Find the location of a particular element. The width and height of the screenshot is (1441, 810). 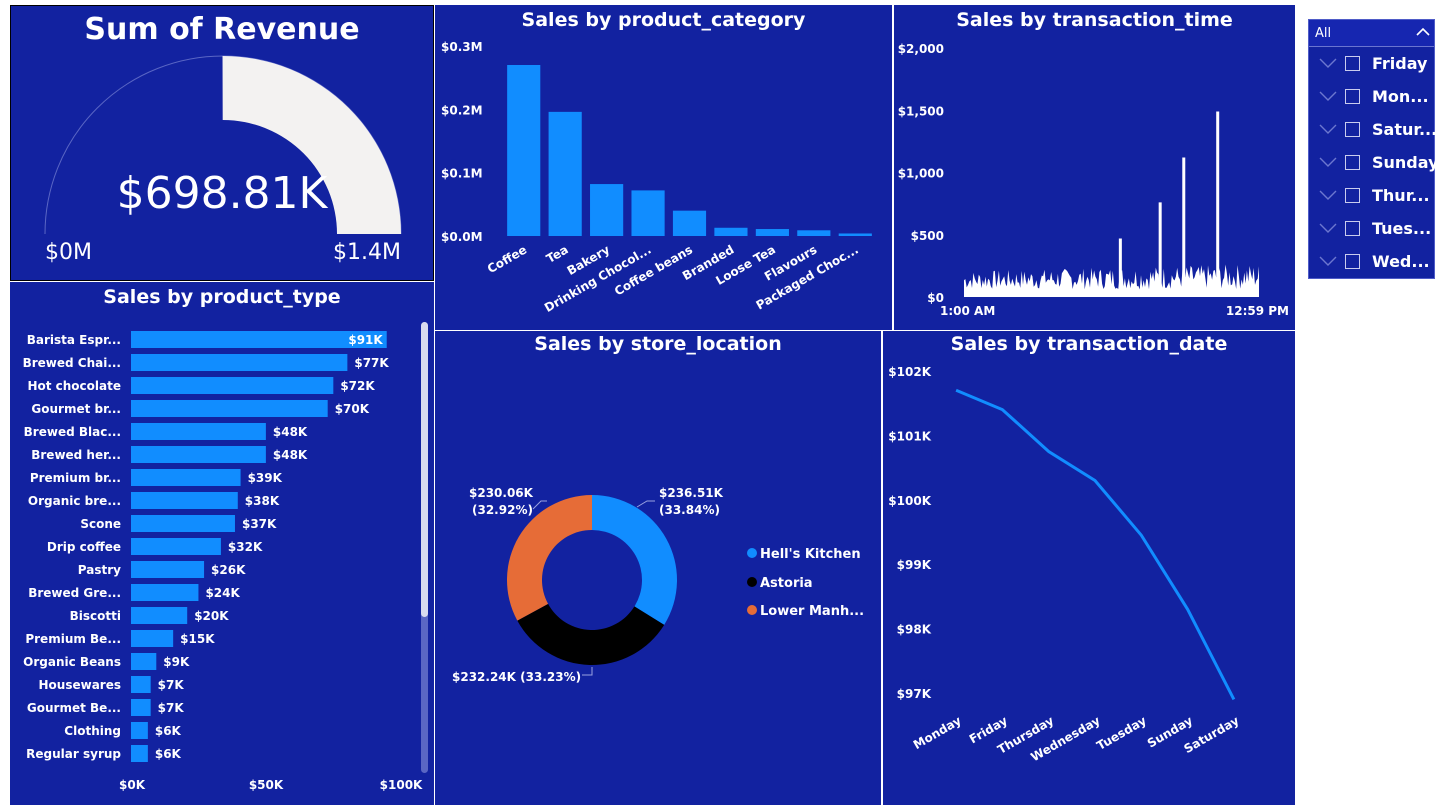

time-y-tick: $1,500 is located at coordinates (921, 111).